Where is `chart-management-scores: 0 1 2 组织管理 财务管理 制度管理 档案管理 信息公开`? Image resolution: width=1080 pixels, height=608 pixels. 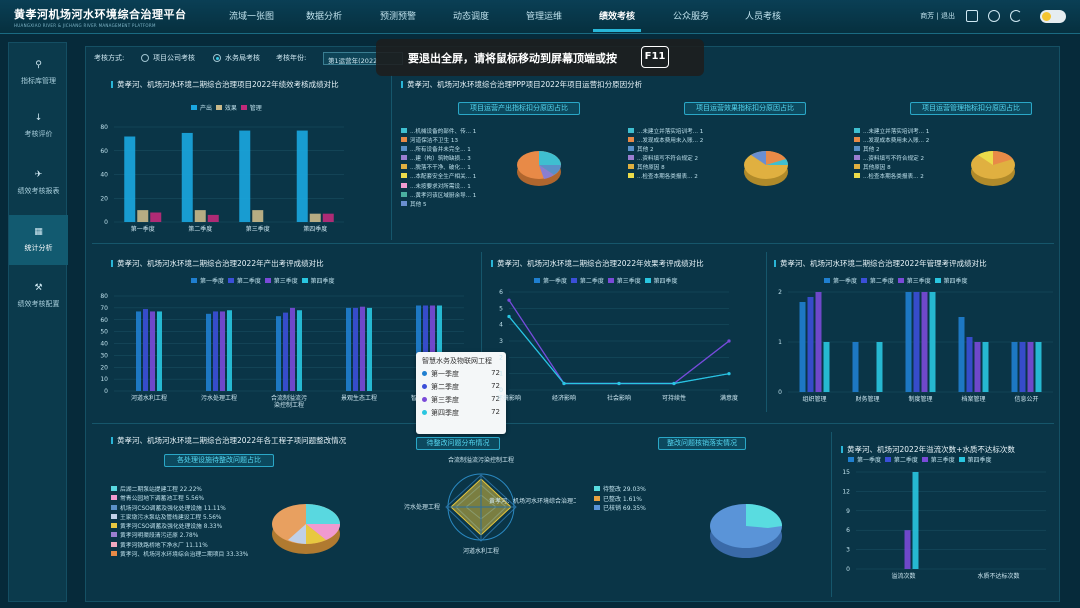
chart-management-scores: 0 1 2 组织管理 财务管理 制度管理 档案管理 信息公开 is located at coordinates (915, 346).